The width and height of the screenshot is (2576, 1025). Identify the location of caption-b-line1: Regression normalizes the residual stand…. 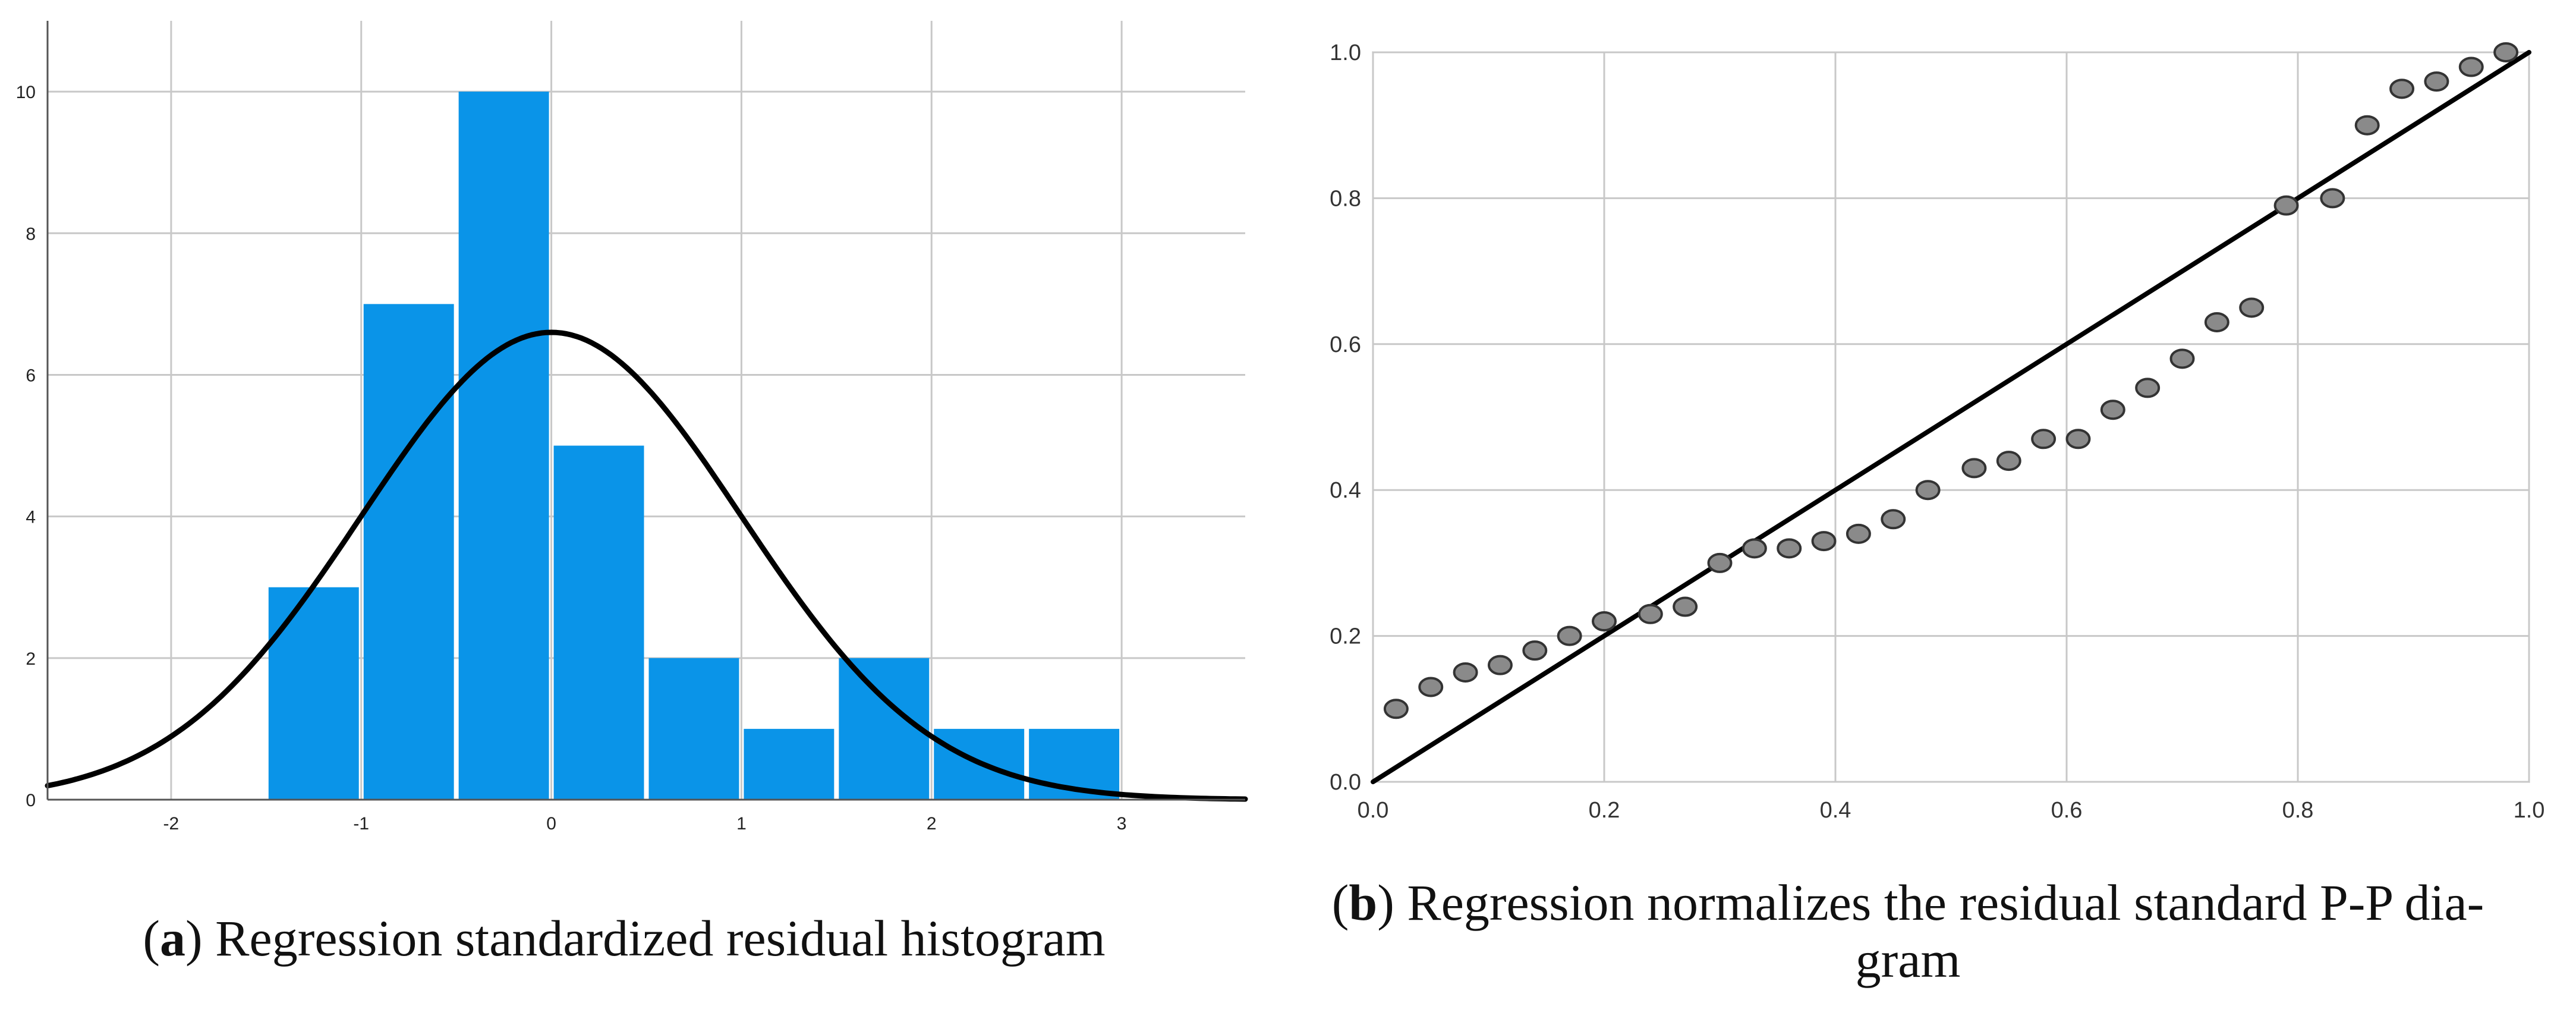
(1939, 902).